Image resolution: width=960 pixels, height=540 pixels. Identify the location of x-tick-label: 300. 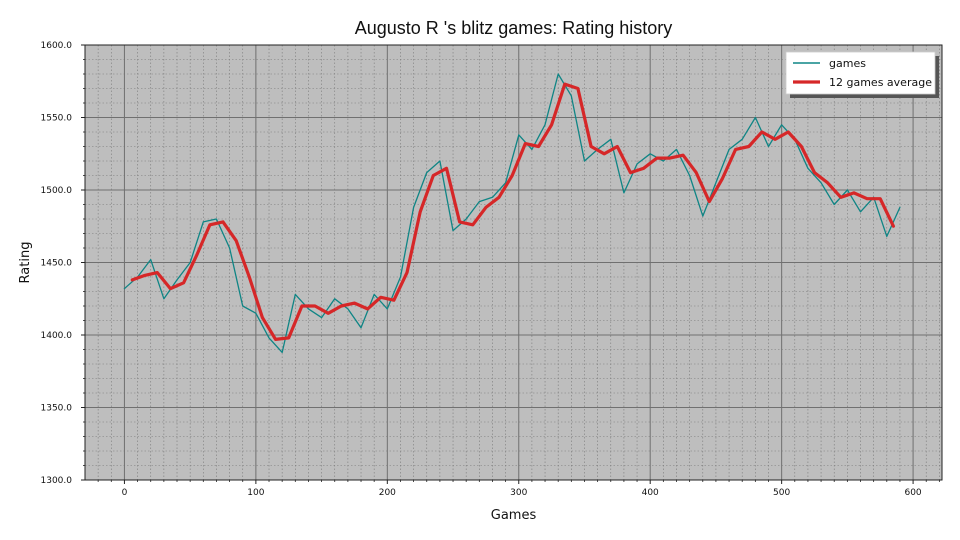
(518, 493).